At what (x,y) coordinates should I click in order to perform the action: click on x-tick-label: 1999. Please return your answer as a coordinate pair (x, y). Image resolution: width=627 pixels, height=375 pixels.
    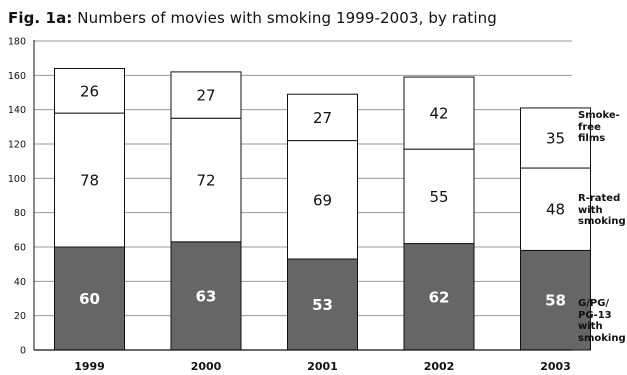
    Looking at the image, I should click on (89, 366).